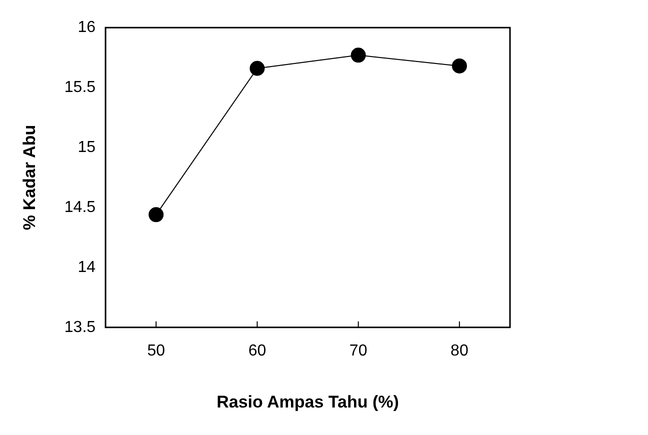 This screenshot has width=648, height=435. I want to click on y-tick-label: 15.5, so click(80, 87).